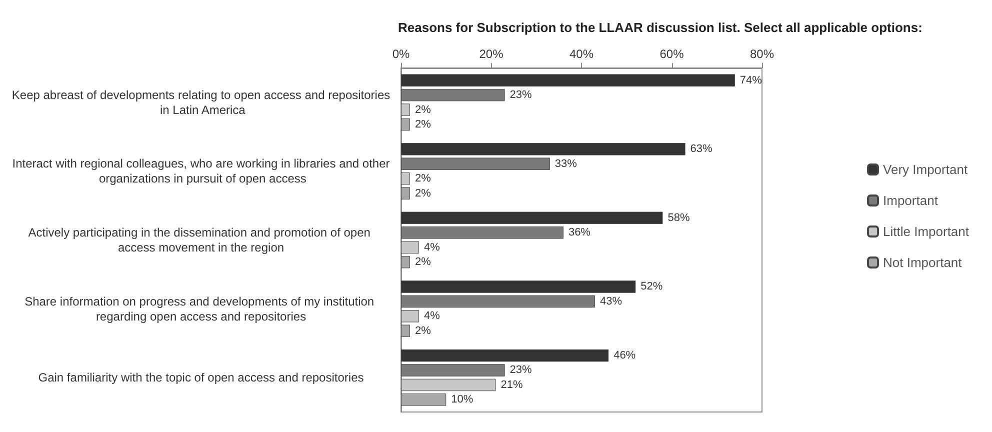 The height and width of the screenshot is (432, 992). Describe the element at coordinates (701, 149) in the screenshot. I see `data-label: 63%` at that location.